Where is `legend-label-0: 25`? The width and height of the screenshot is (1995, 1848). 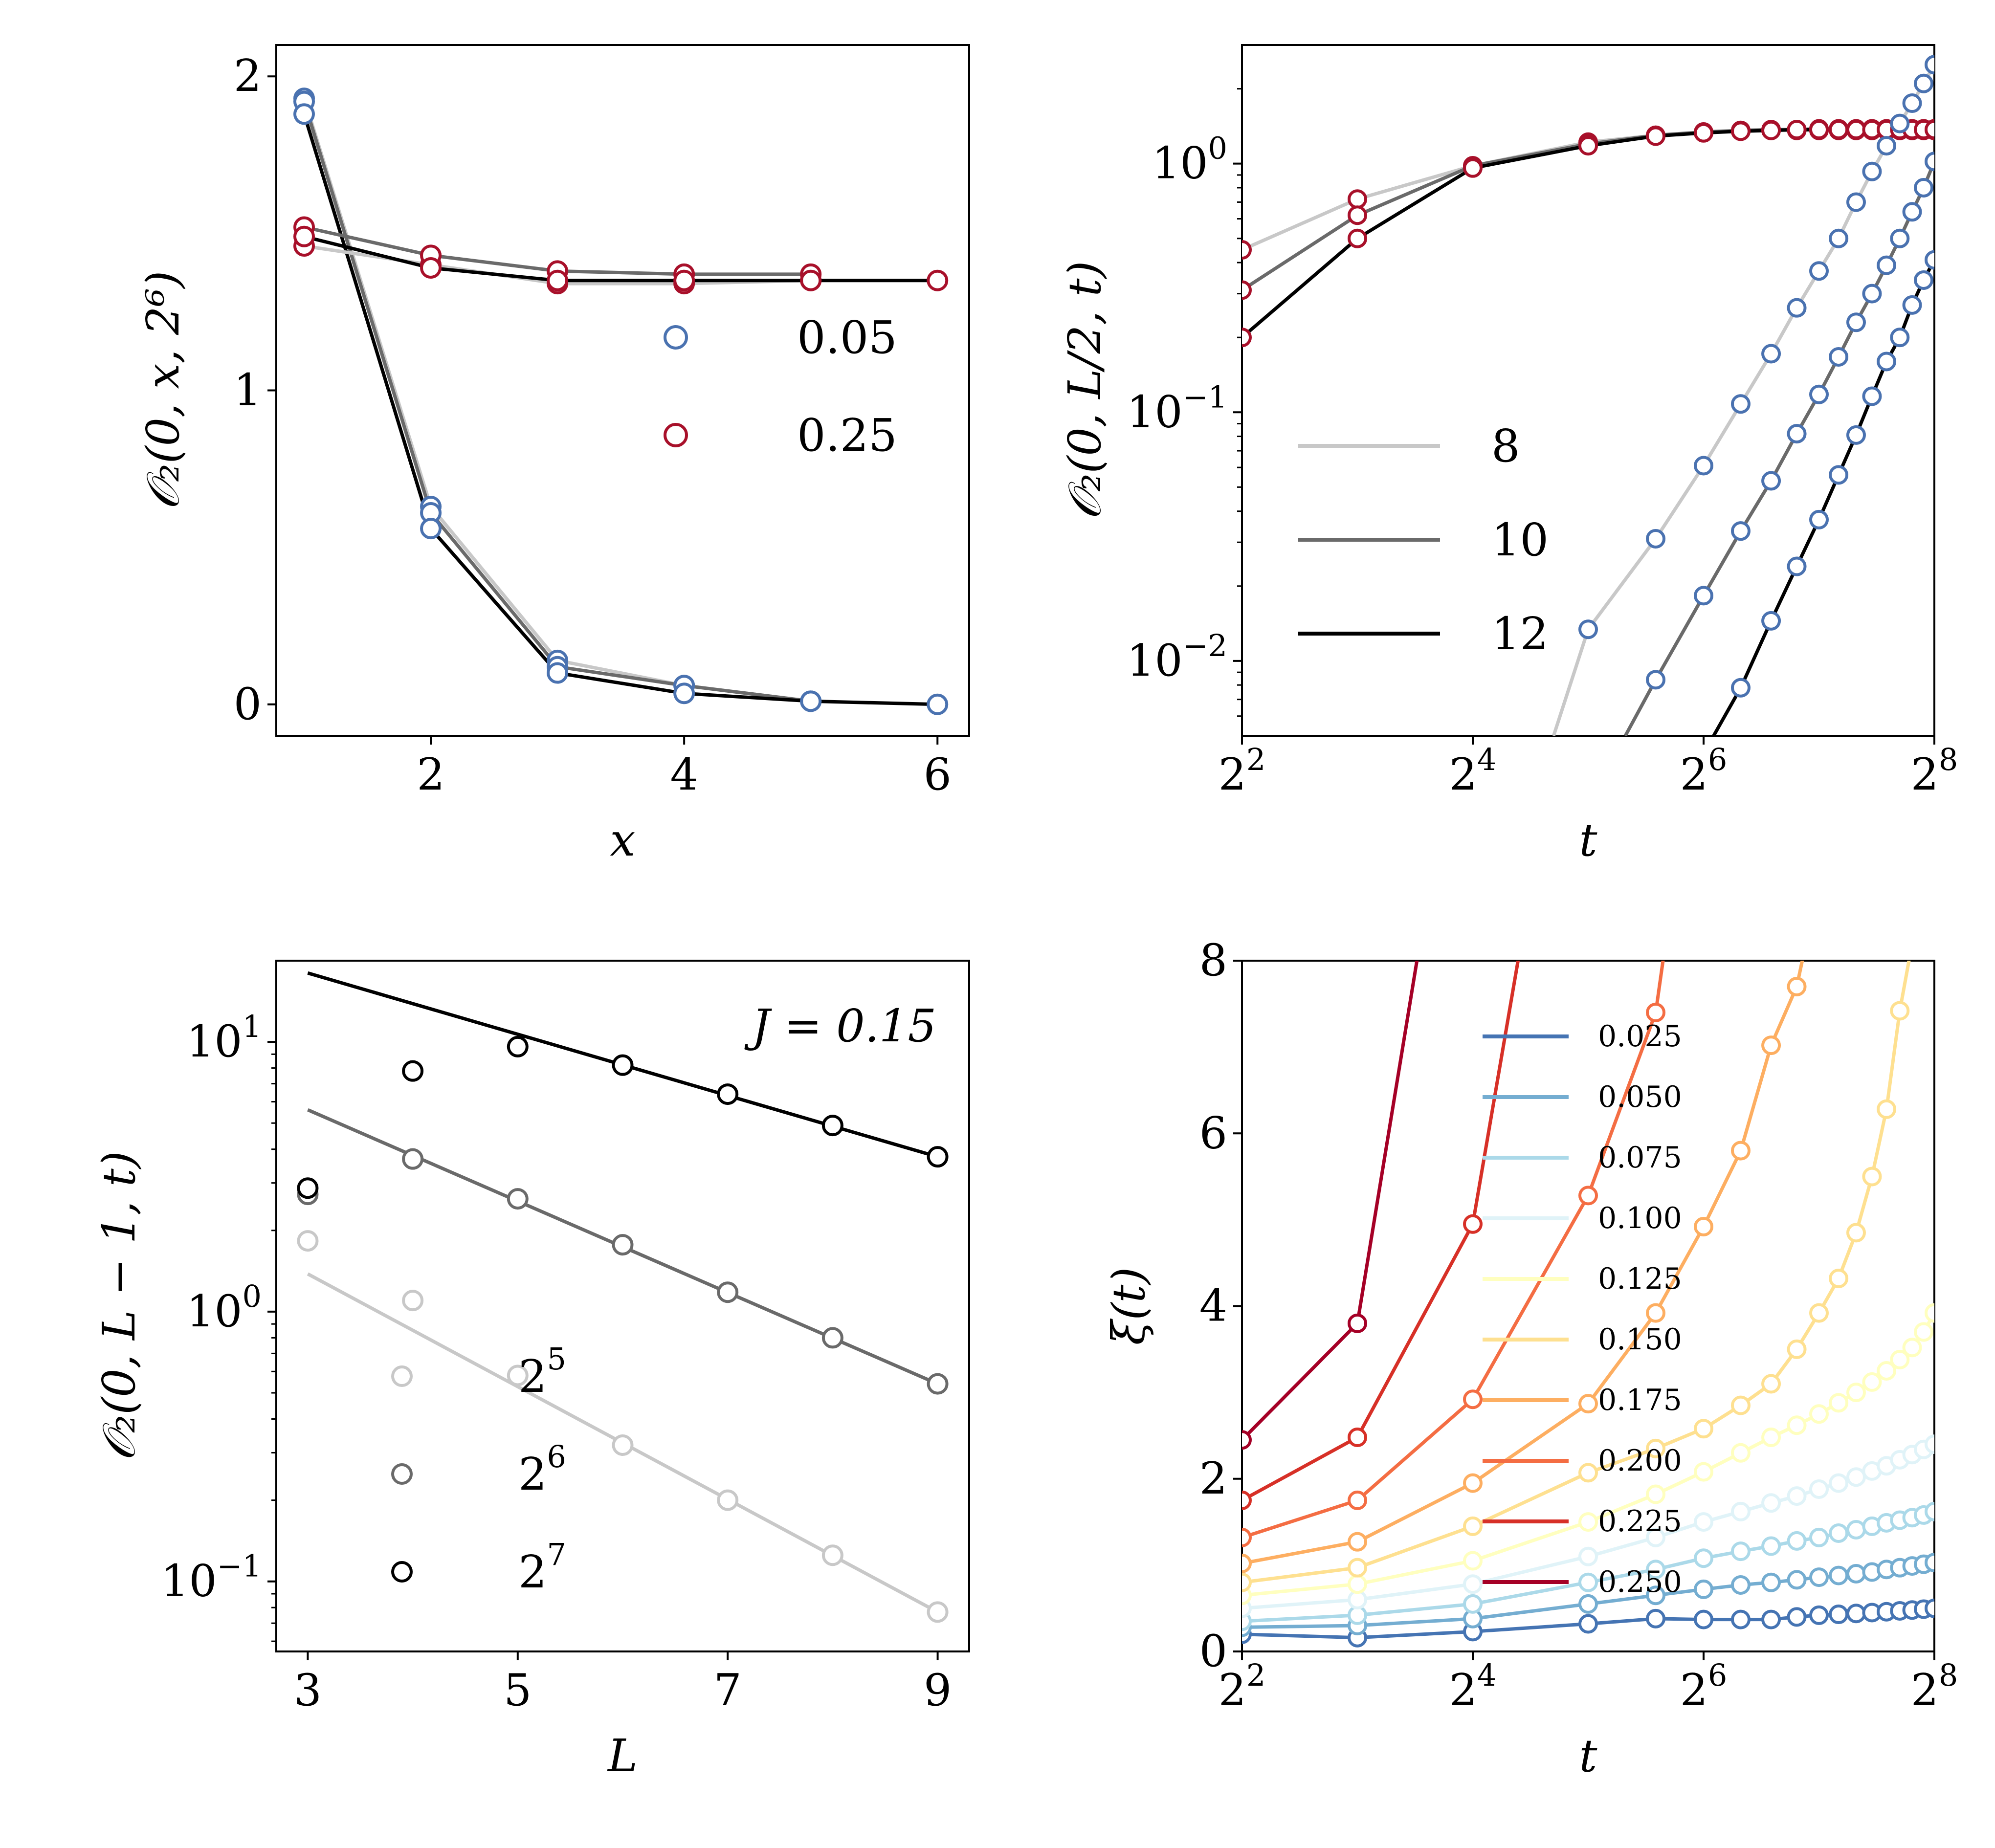 legend-label-0: 25 is located at coordinates (542, 1372).